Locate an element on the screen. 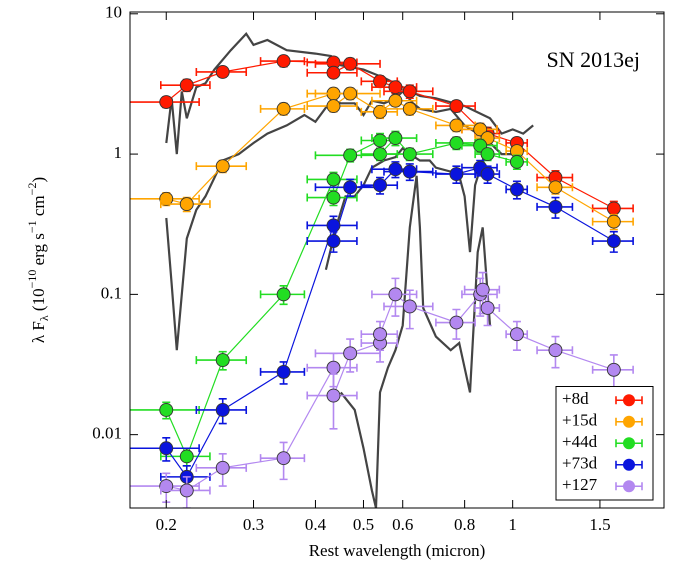 This screenshot has height=569, width=680. y-label-part: λ F is located at coordinates (38, 332).